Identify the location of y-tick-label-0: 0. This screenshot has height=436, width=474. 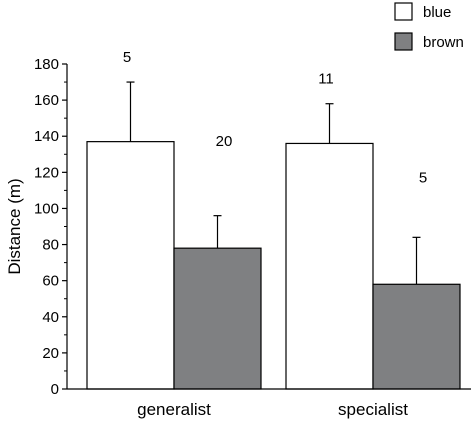
(55, 389).